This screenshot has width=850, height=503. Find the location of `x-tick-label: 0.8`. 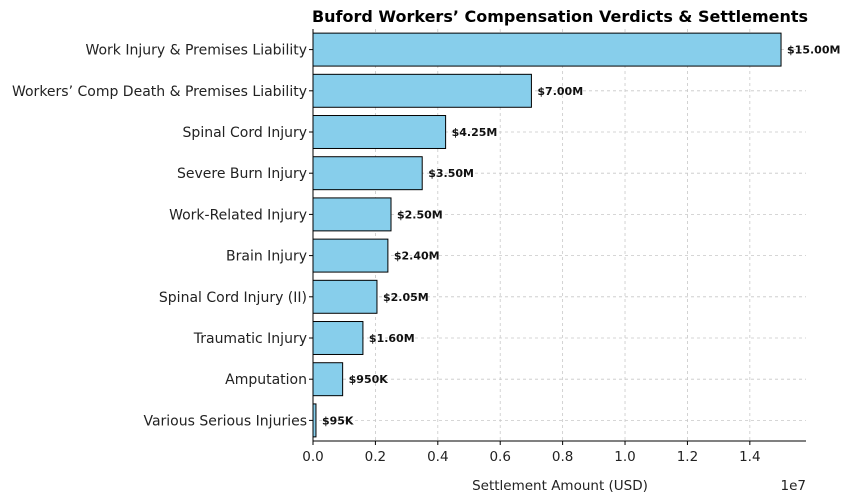

x-tick-label: 0.8 is located at coordinates (562, 457).